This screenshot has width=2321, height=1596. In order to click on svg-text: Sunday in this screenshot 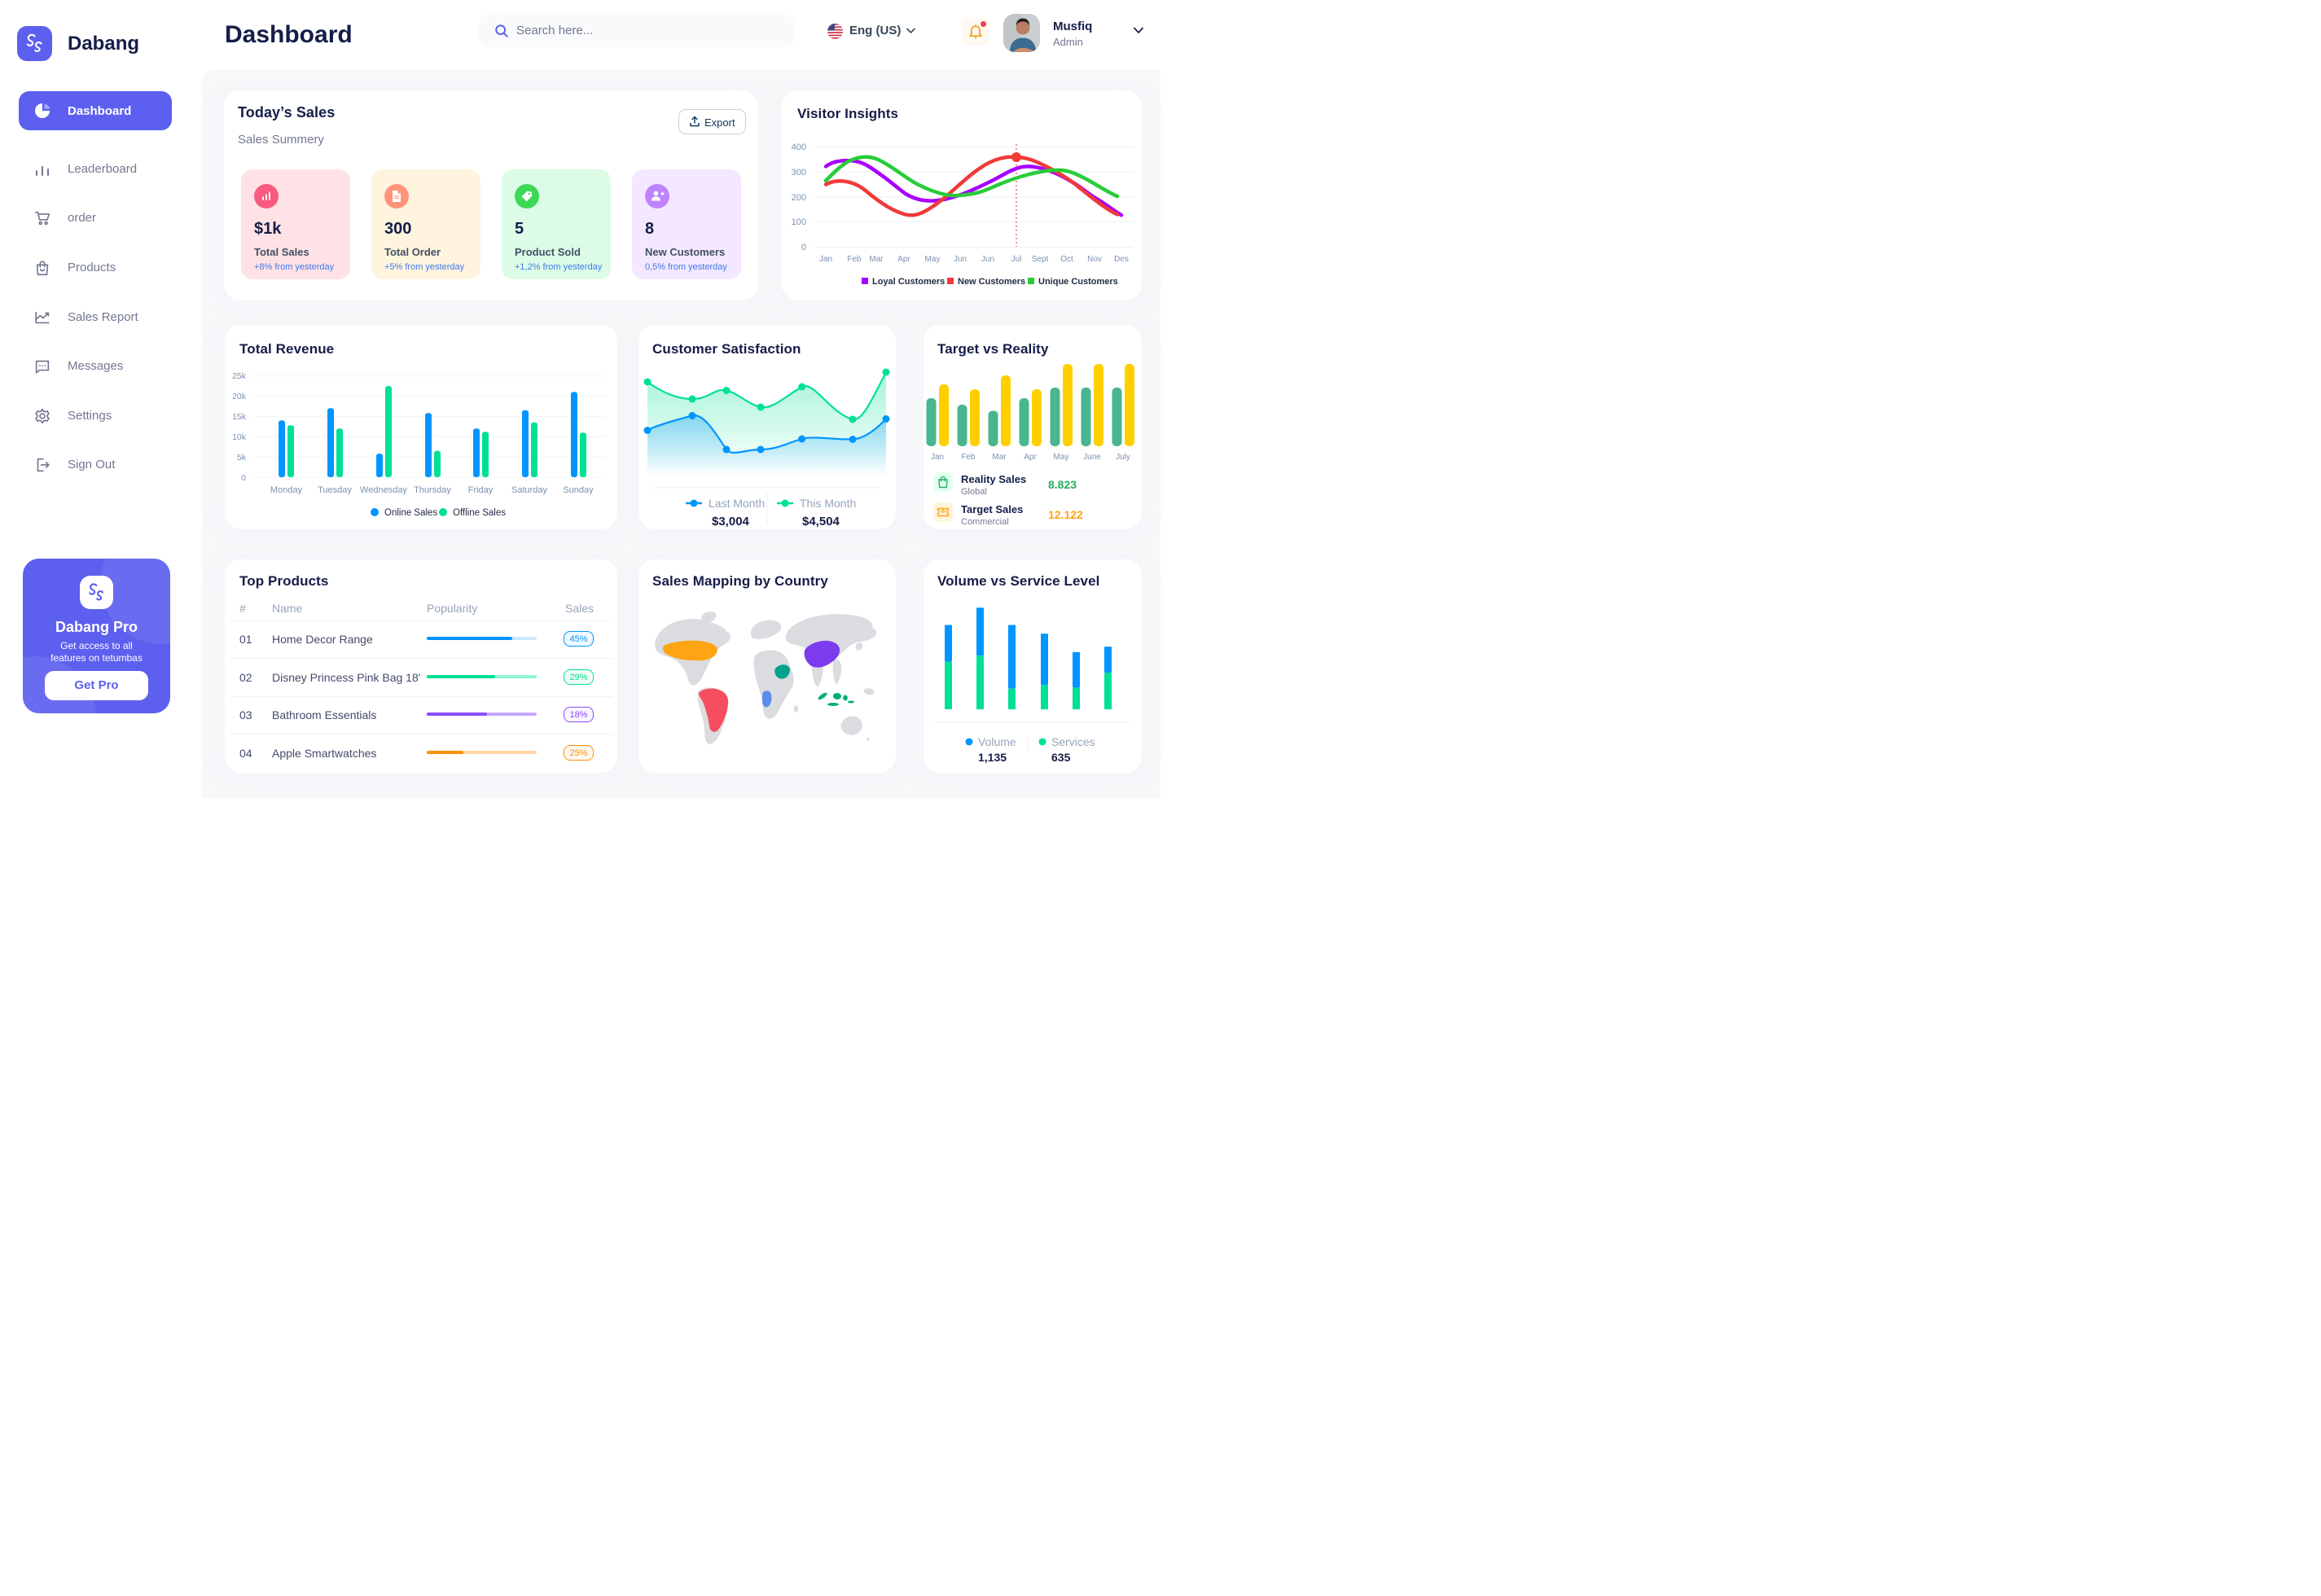, I will do `click(578, 490)`.